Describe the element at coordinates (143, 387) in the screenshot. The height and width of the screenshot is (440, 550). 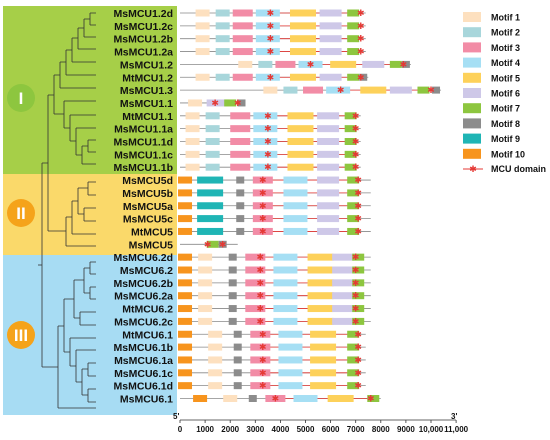
I see `gene-label: MsMCU6.1d` at that location.